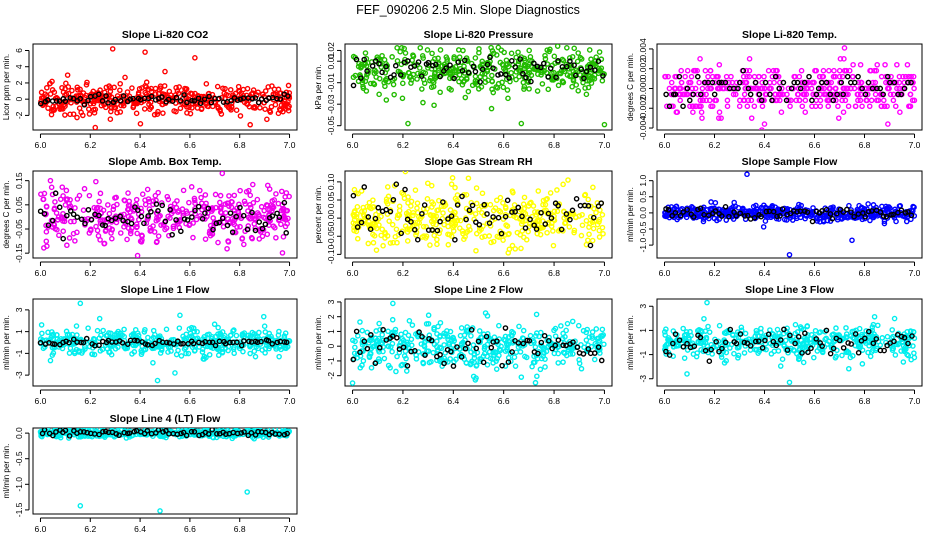  I want to click on y-axis: -3-113, so click(646, 343).